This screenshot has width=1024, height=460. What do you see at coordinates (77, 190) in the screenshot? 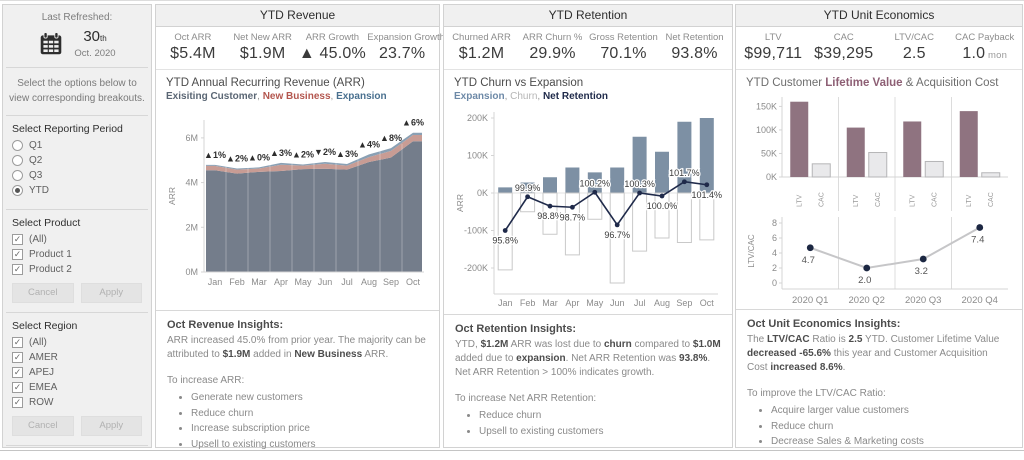
I see `radio-option-ytd: YTD` at bounding box center [77, 190].